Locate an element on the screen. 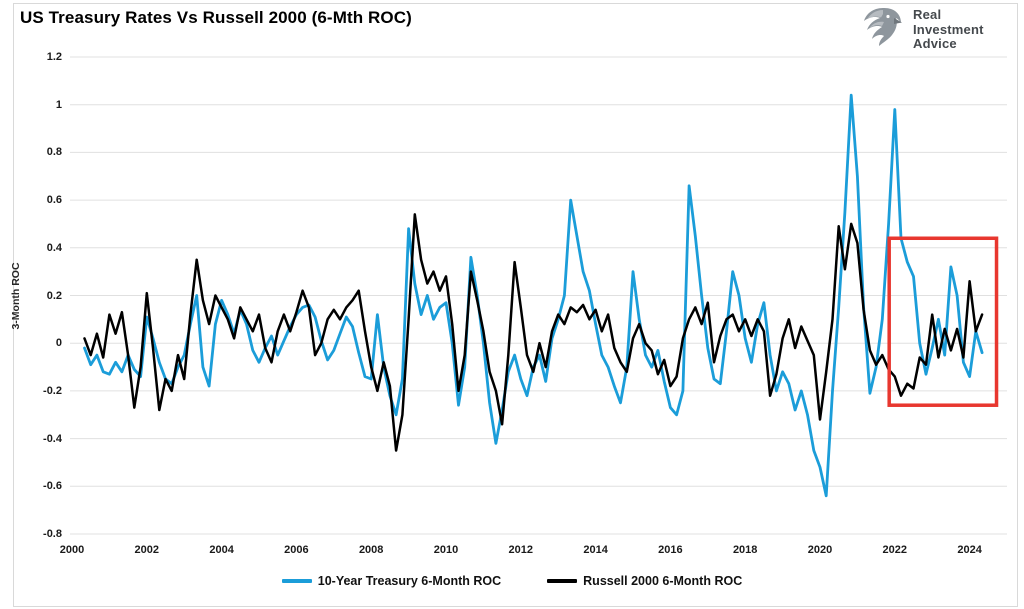 Image resolution: width=1024 pixels, height=609 pixels. x-tick-label: 2004 is located at coordinates (221, 550).